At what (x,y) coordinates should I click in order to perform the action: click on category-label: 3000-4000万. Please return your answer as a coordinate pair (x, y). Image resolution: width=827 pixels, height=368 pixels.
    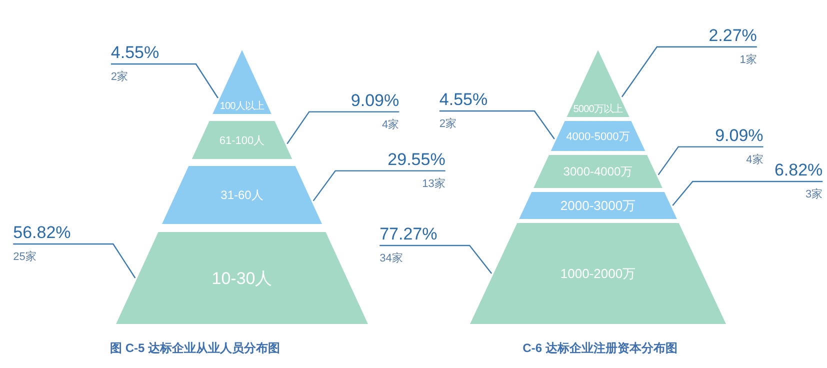
    Looking at the image, I should click on (598, 171).